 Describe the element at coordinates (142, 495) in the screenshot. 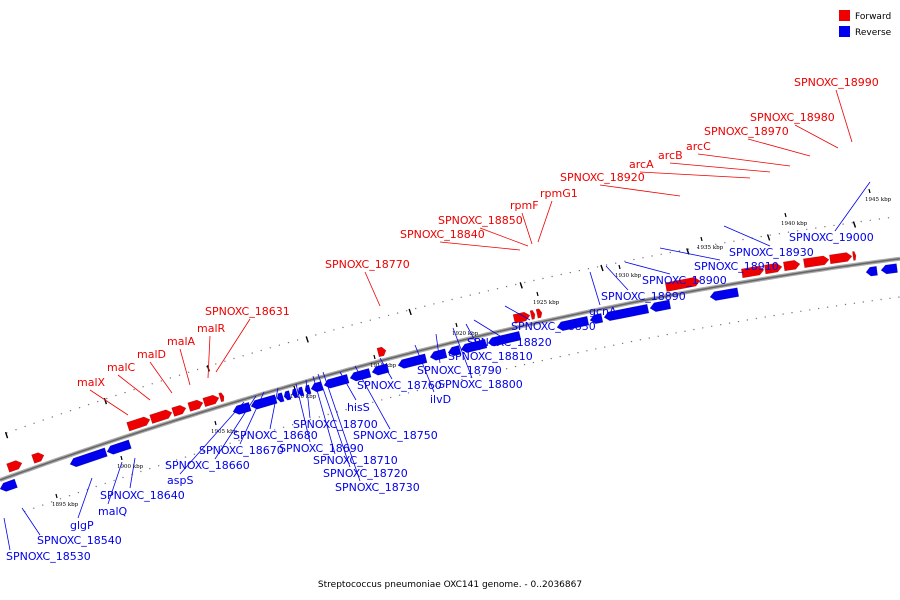

I see `gene-label: SPNOXC_18640` at that location.